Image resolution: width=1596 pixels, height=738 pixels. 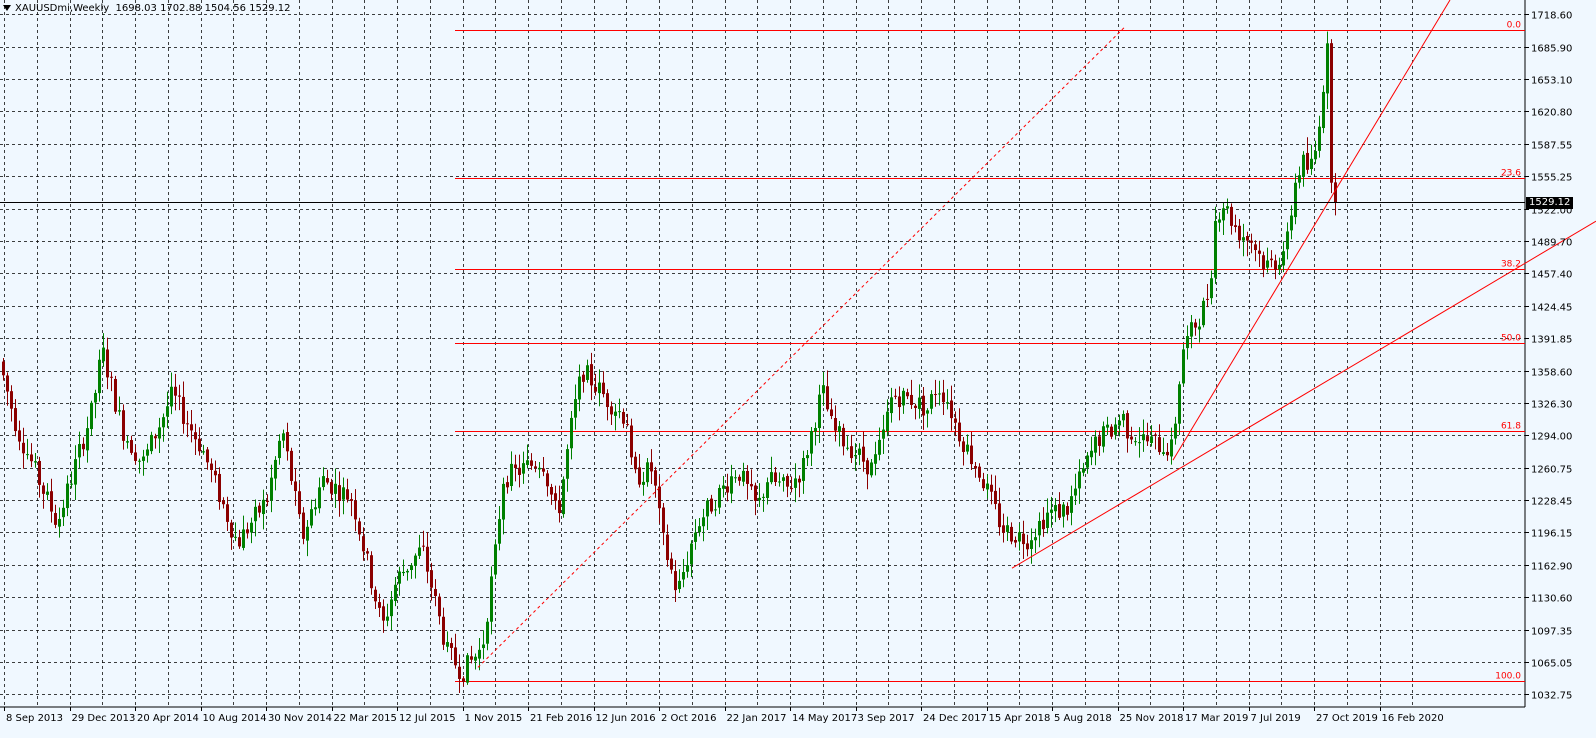 What do you see at coordinates (1551, 275) in the screenshot?
I see `y-tick-label: 1457.40` at bounding box center [1551, 275].